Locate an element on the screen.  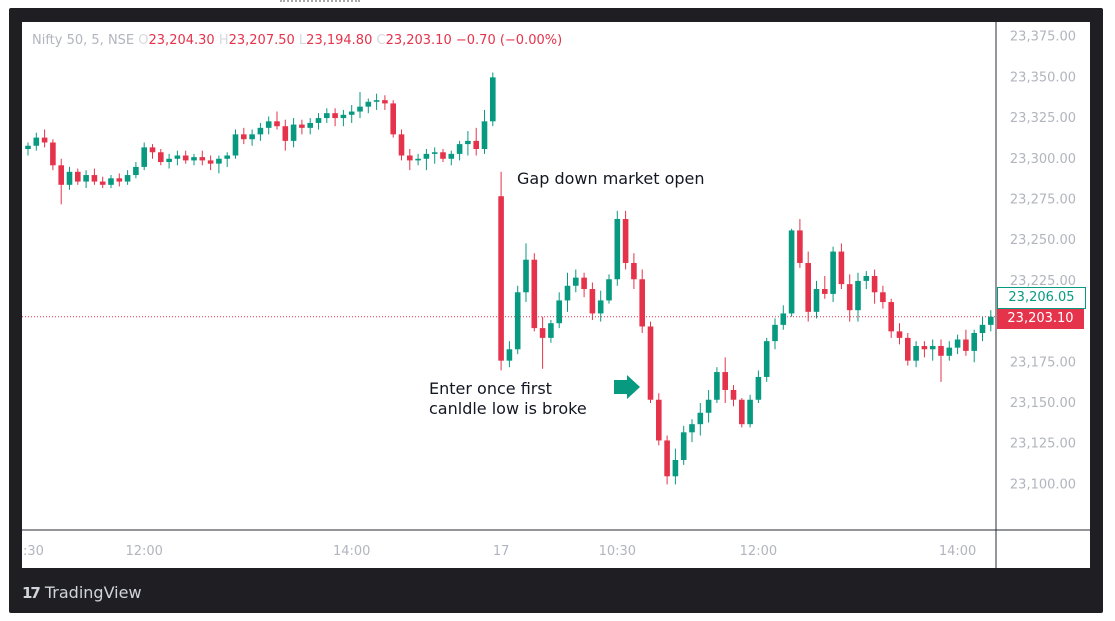
y-tick-label: 23,100.00 is located at coordinates (1043, 484).